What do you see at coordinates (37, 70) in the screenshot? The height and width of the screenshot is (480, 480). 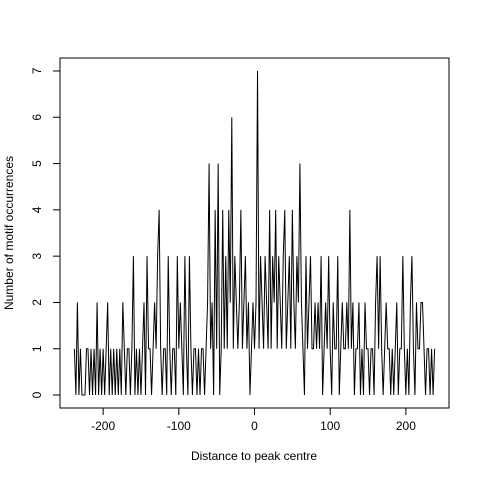 I see `y-tick-label: 7` at bounding box center [37, 70].